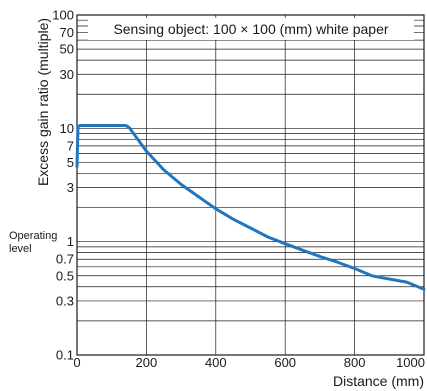 This screenshot has width=427, height=391. Describe the element at coordinates (65, 300) in the screenshot. I see `y-tick-label: 0.3` at that location.